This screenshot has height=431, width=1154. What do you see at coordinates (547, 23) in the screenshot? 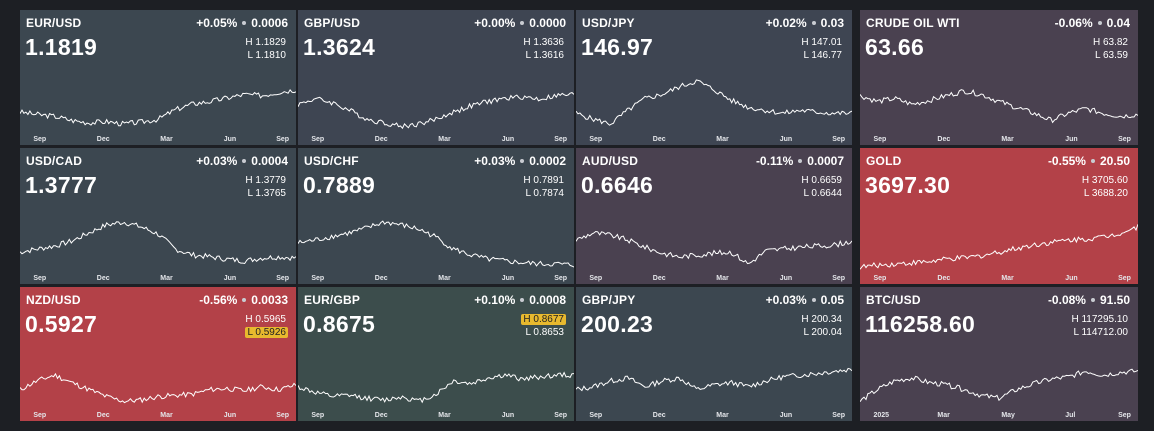
I see `change-absolute: 0.0000` at bounding box center [547, 23].